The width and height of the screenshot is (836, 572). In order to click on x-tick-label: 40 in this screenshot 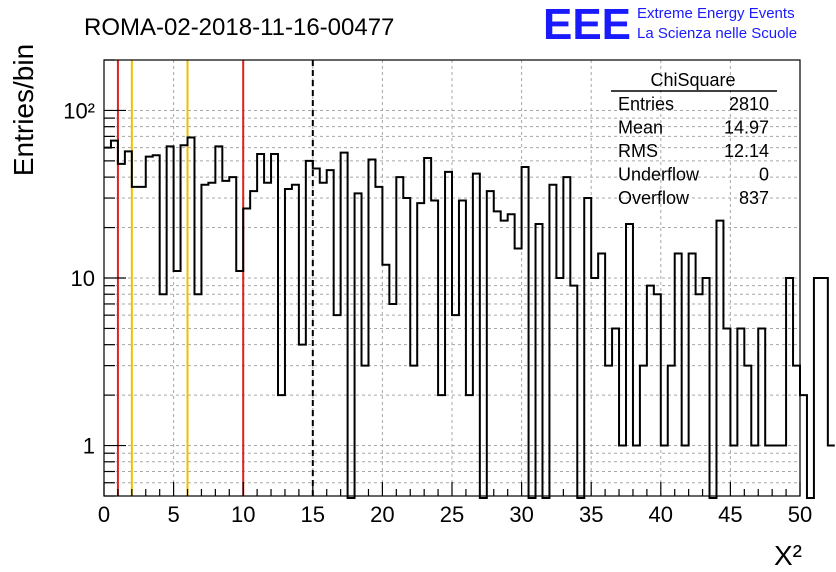, I will do `click(661, 514)`.